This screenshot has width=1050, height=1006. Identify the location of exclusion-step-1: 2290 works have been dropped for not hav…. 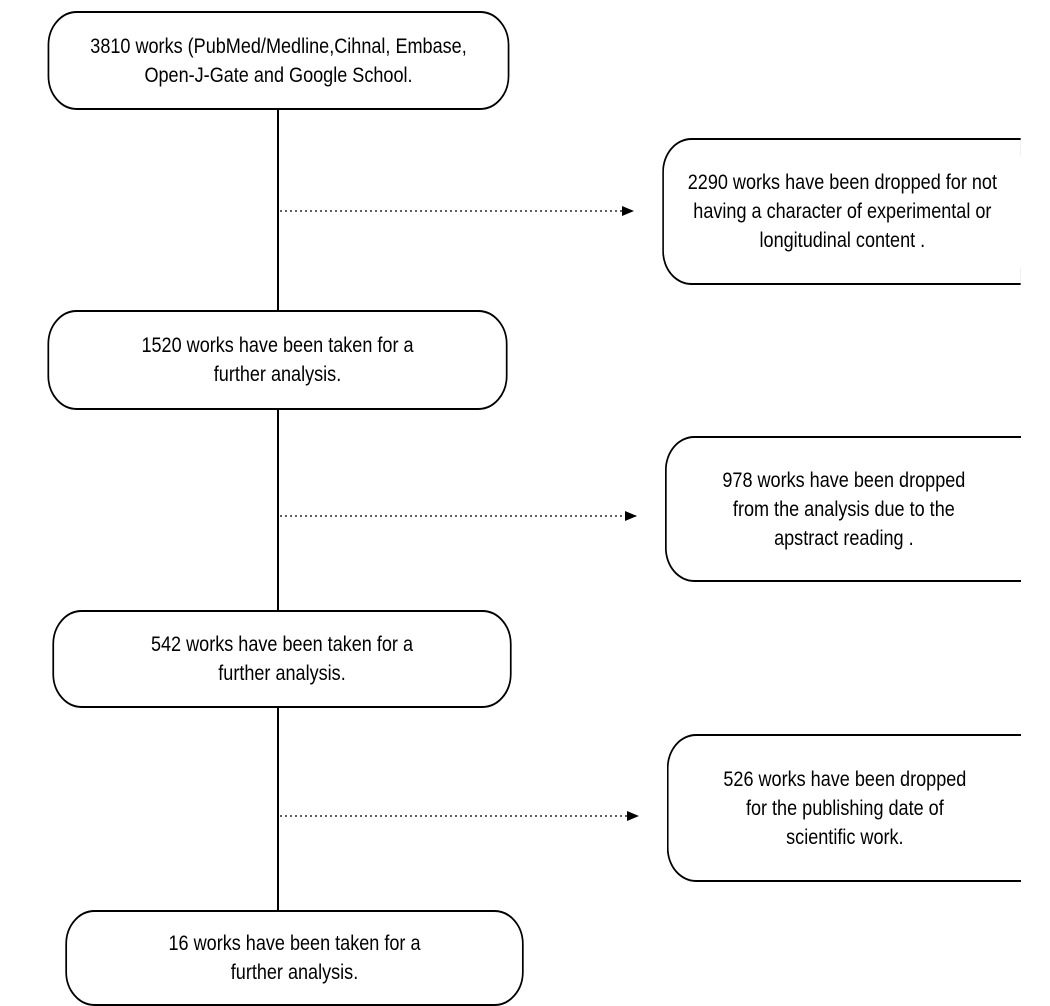
(841, 211).